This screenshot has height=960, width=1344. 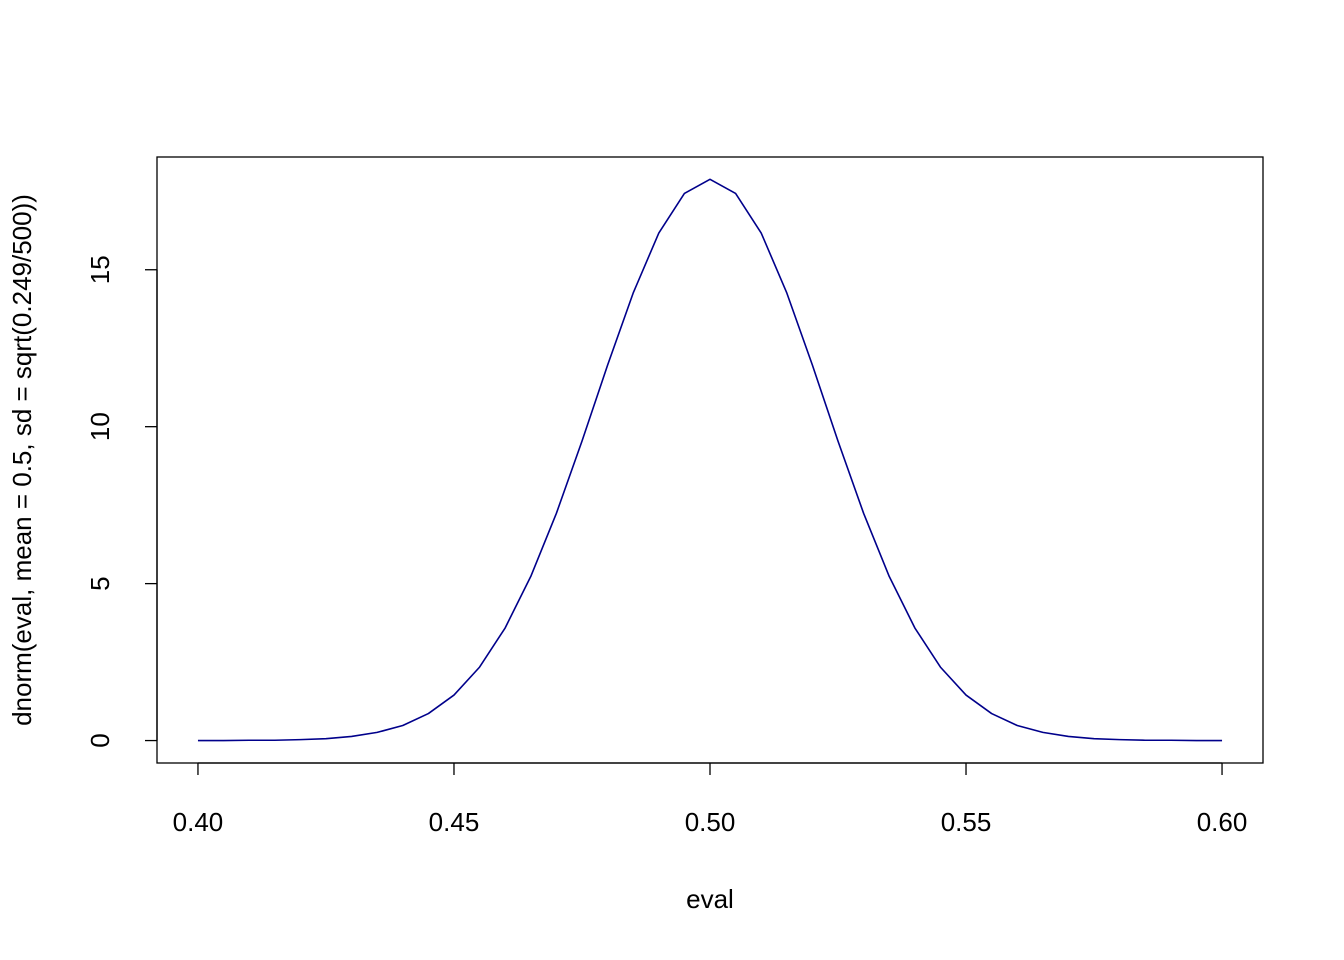 I want to click on x-axis-label: eval, so click(x=710, y=899).